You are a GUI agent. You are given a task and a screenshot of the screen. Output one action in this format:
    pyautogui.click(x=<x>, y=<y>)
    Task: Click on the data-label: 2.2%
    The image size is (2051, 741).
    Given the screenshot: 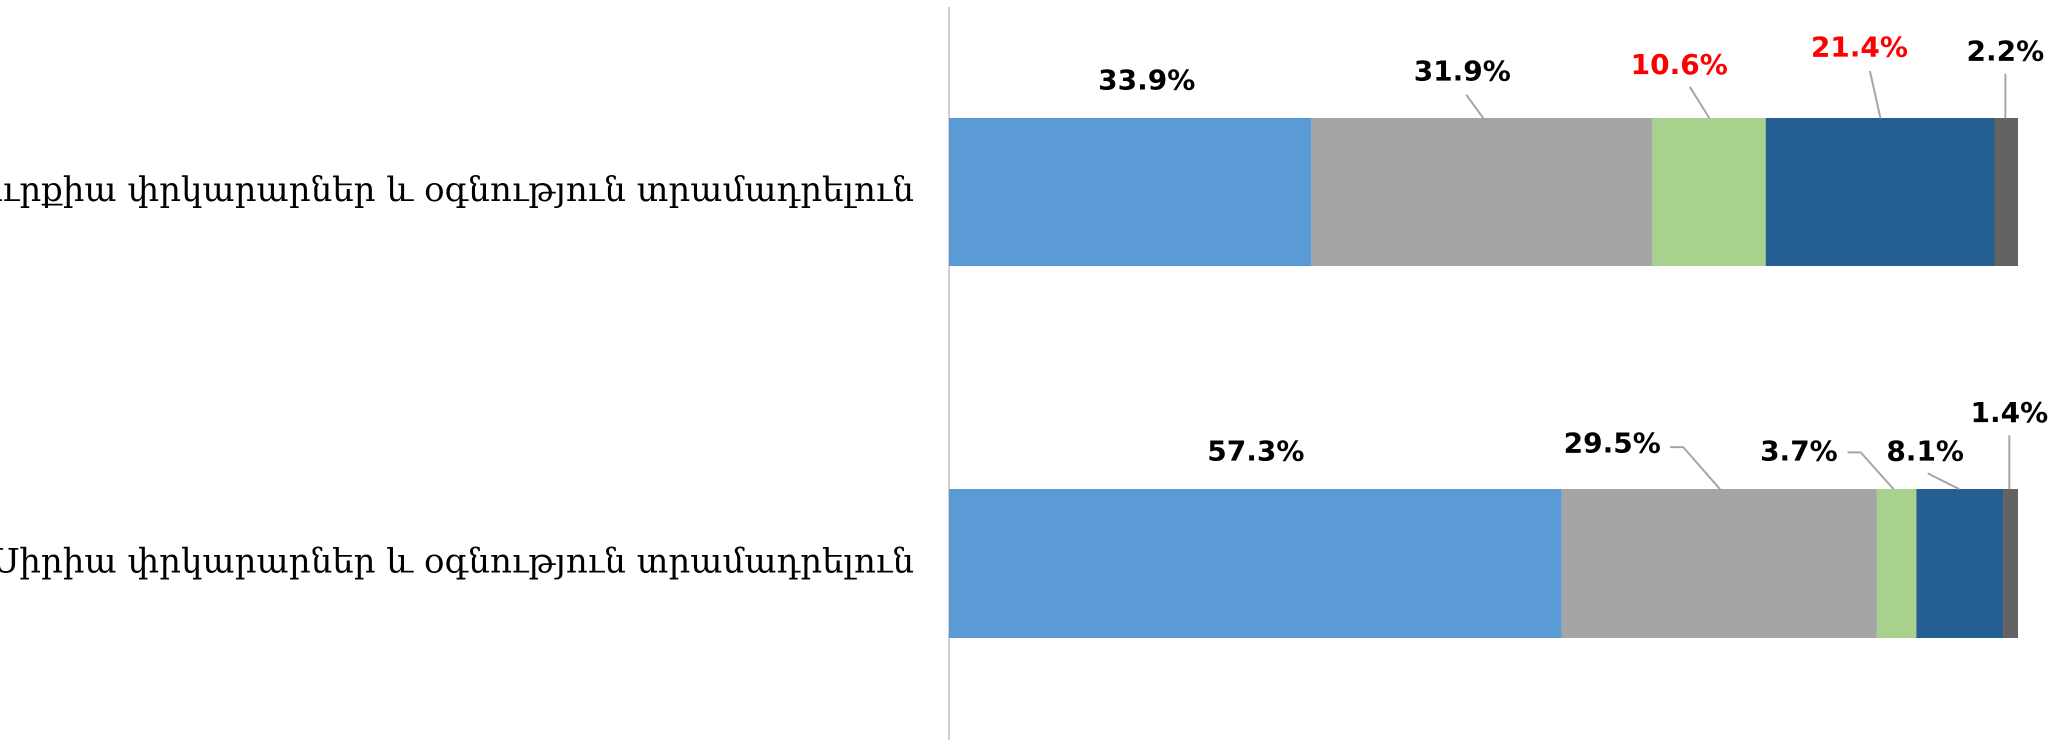 What is the action you would take?
    pyautogui.click(x=2006, y=51)
    